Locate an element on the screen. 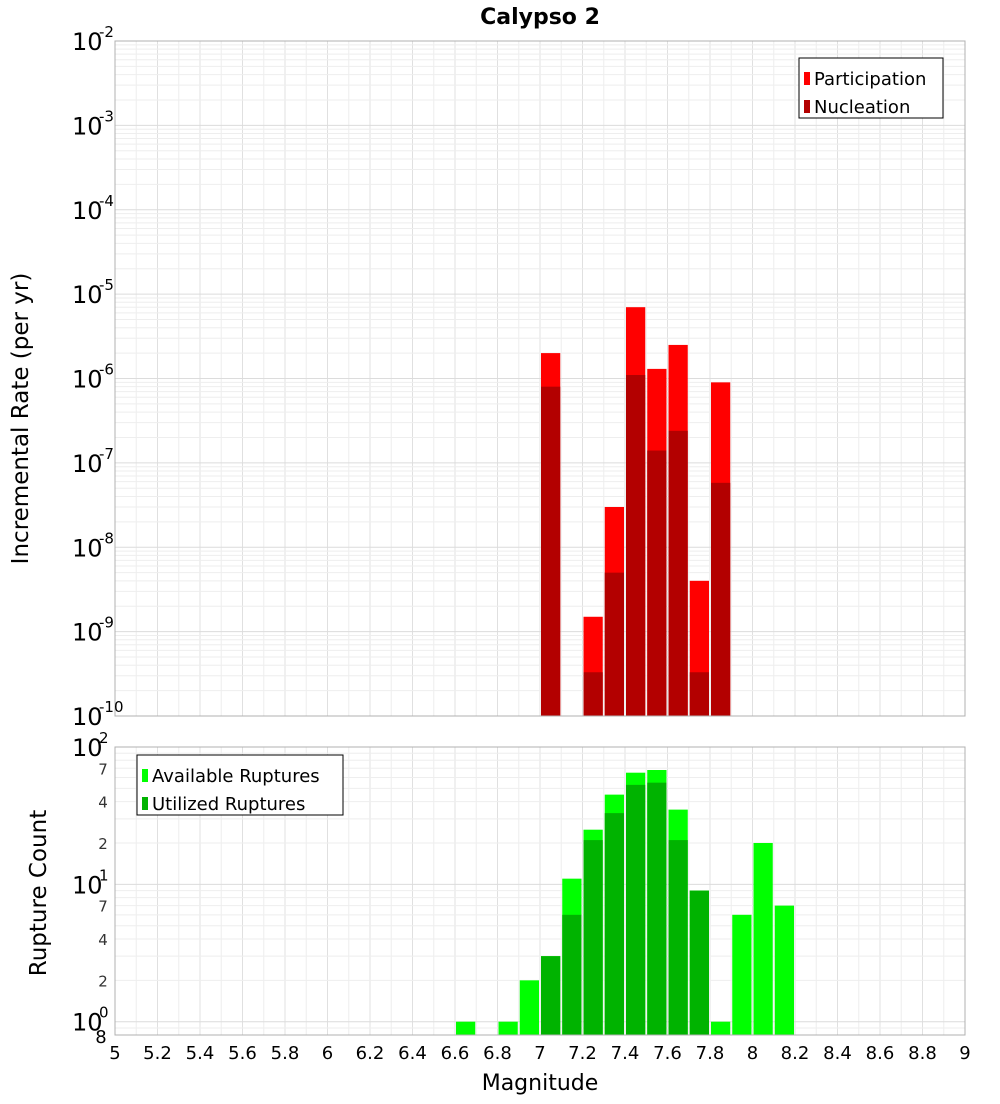 Image resolution: width=1000 pixels, height=1104 pixels. x-axis-label: Magnitude is located at coordinates (540, 1083).